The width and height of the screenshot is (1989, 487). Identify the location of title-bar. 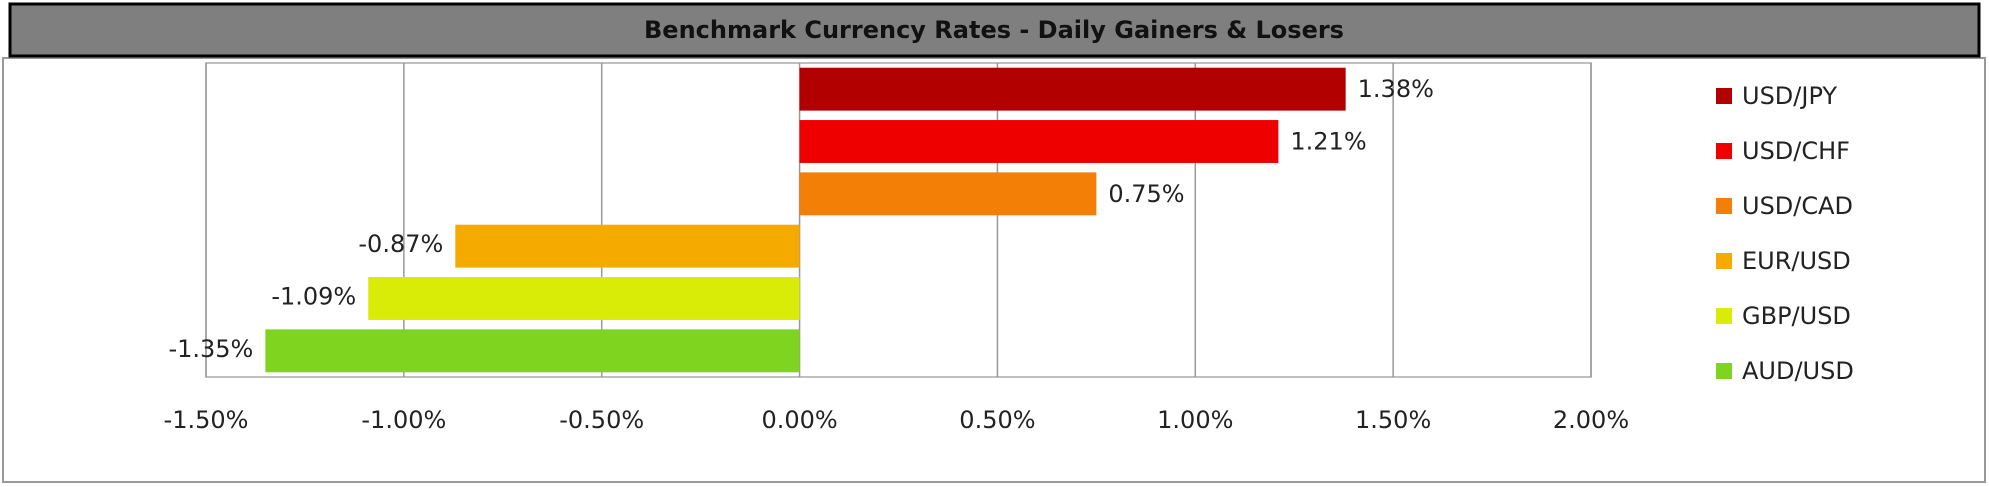
(994, 30).